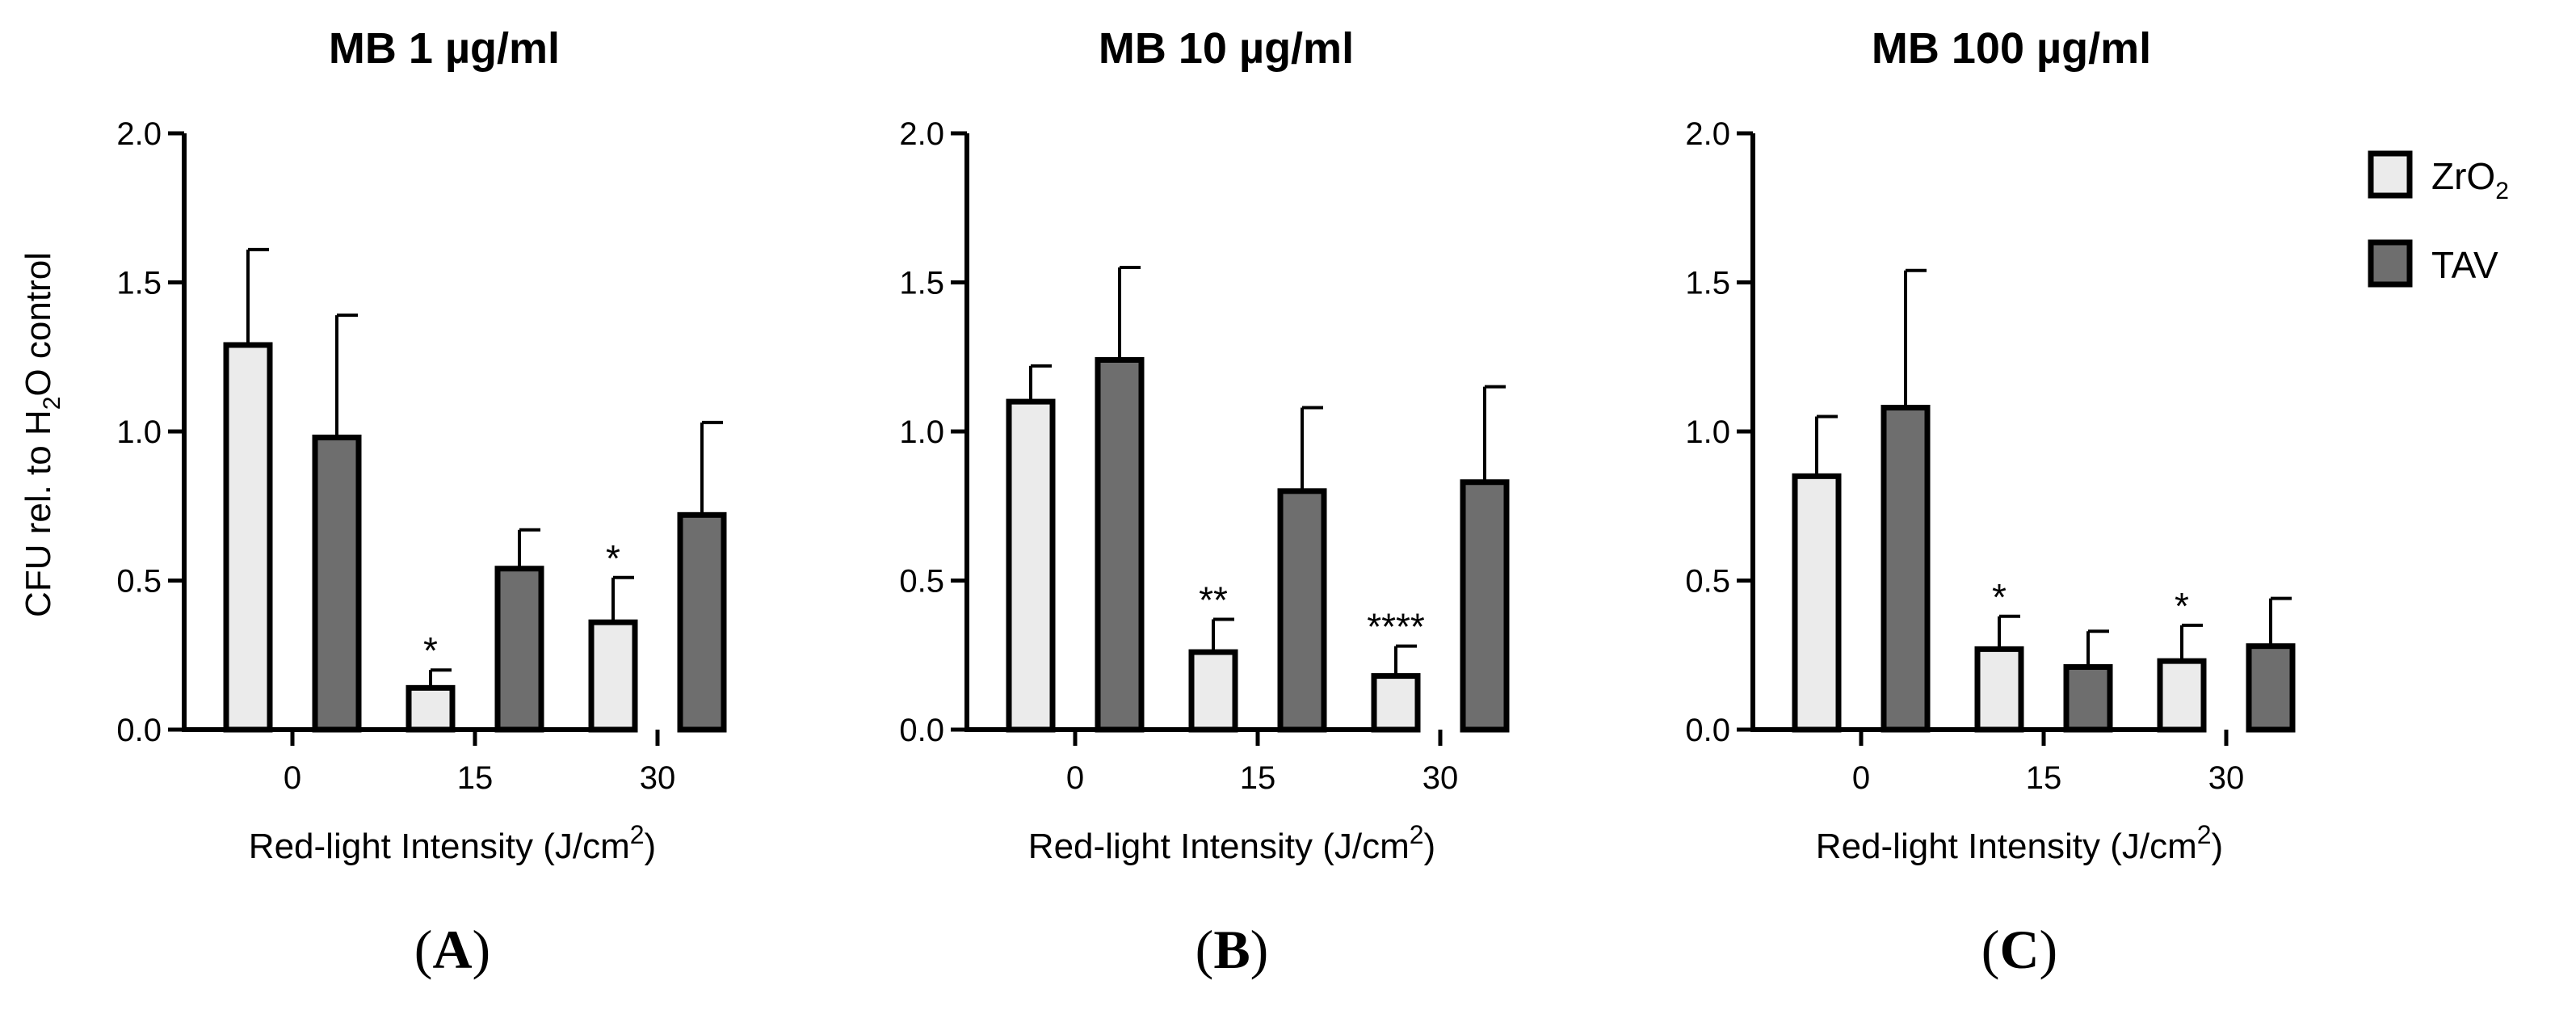  I want to click on significance-marker: **, so click(1213, 600).